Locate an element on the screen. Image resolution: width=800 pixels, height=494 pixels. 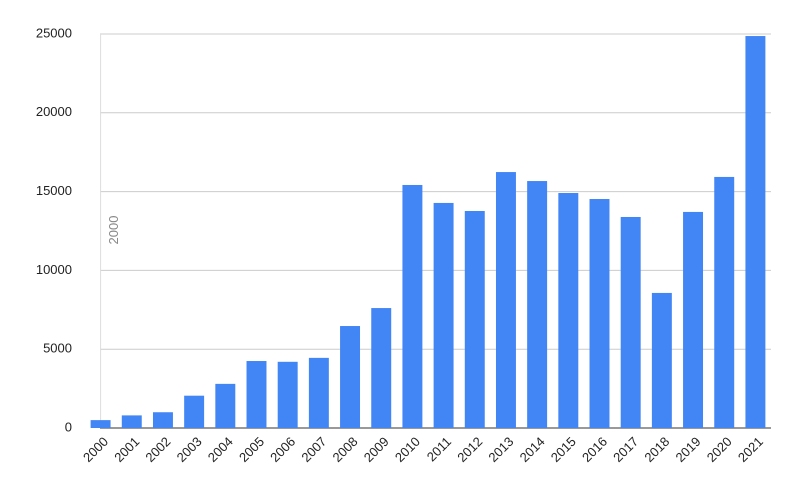
x-tick-label: 2018 is located at coordinates (656, 449).